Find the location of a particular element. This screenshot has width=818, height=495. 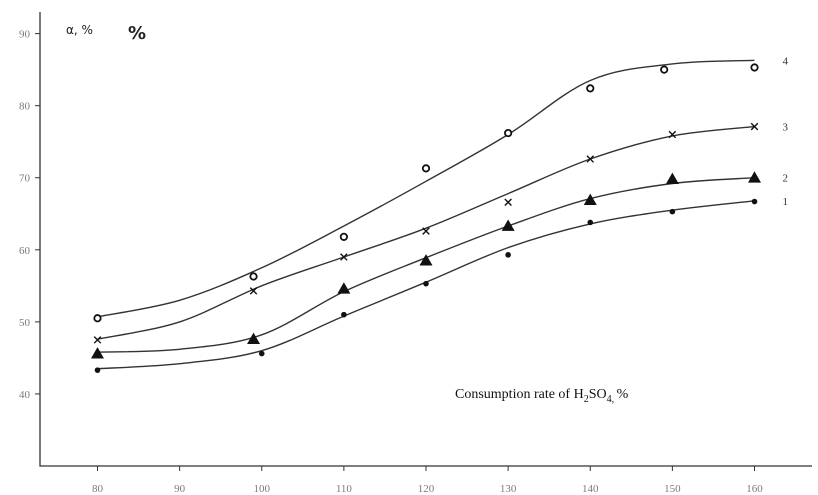

x-tick-label: 150 is located at coordinates (672, 489).